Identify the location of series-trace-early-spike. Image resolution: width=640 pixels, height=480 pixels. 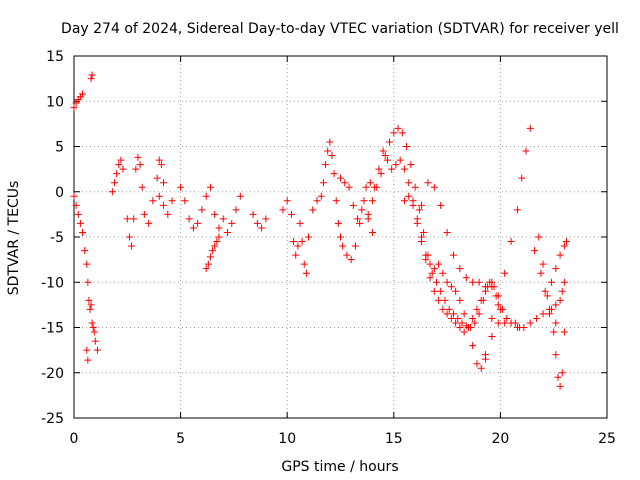
(91, 77).